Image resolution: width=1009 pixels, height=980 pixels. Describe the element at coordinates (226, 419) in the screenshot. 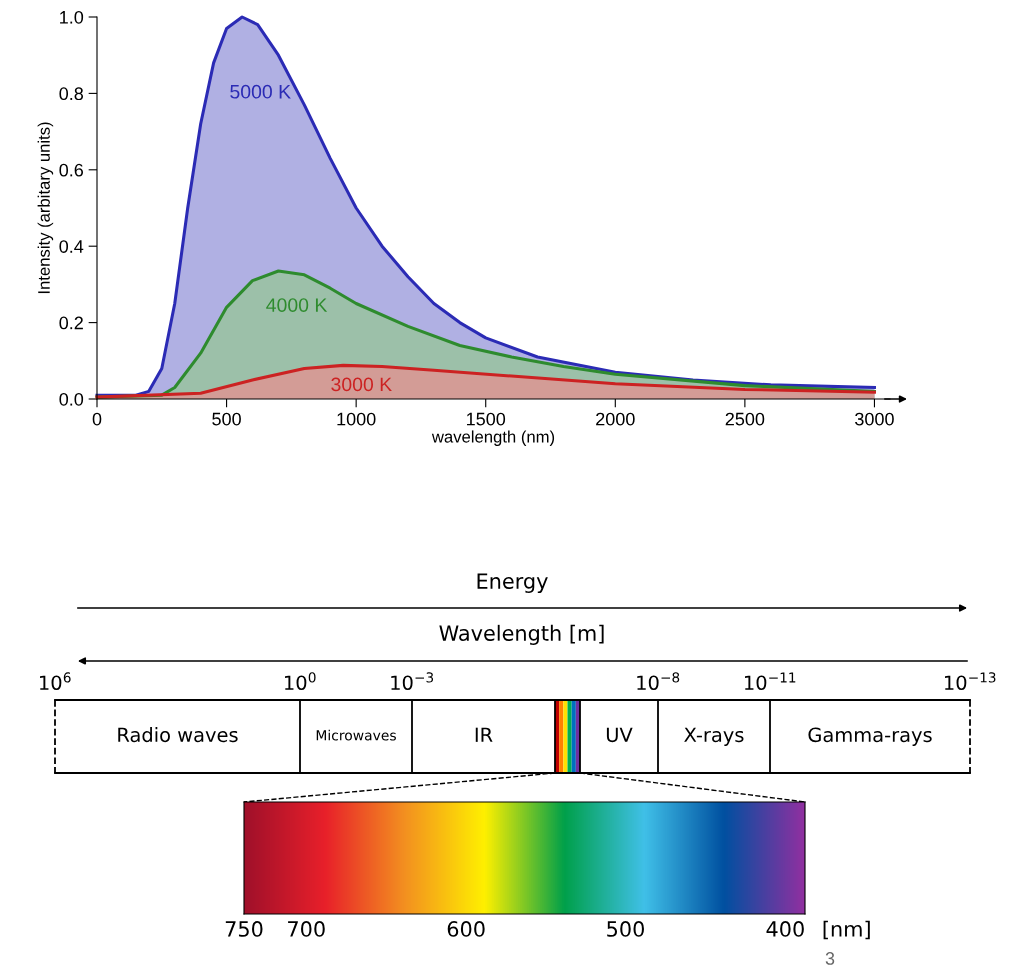

I see `x-tick-label: 500` at that location.